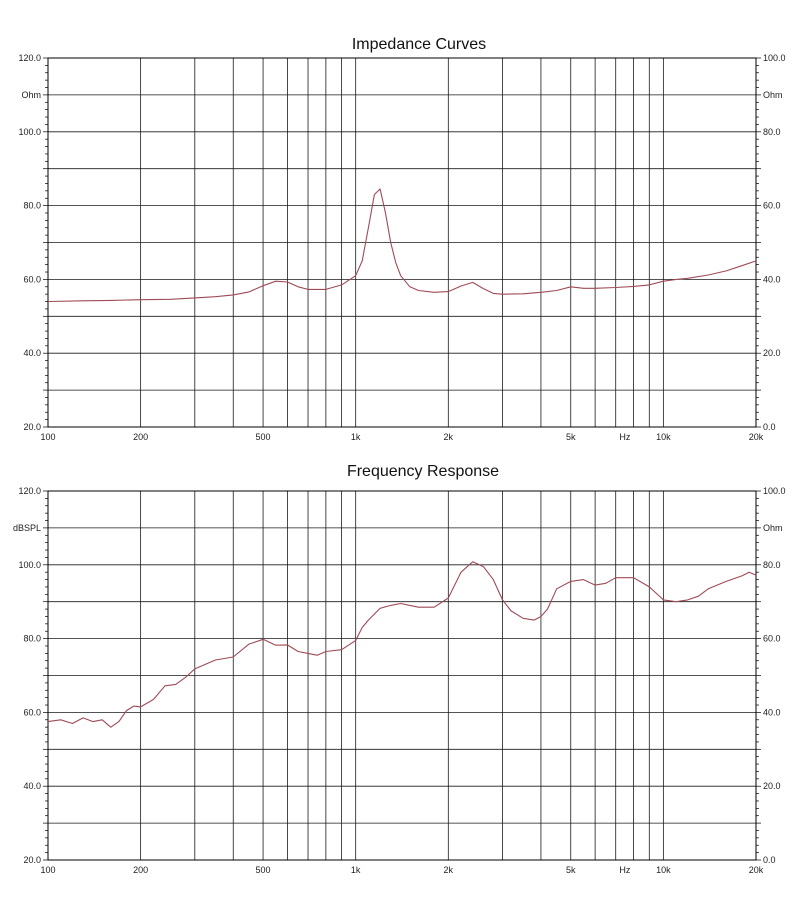  Describe the element at coordinates (356, 870) in the screenshot. I see `frequency-response-x-tick-label: 1k` at that location.